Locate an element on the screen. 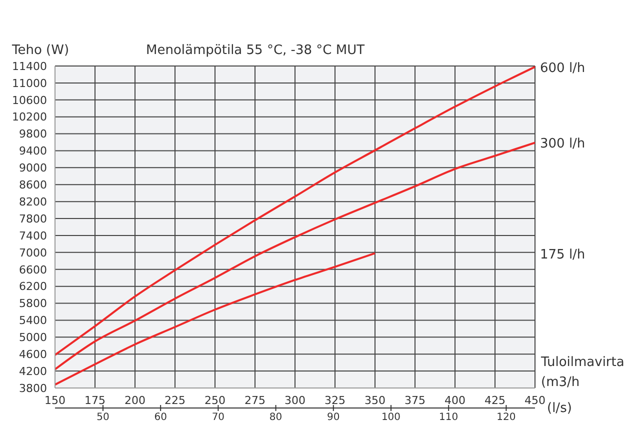 Image resolution: width=639 pixels, height=428 pixels. x2-tick-label: 80 is located at coordinates (275, 417).